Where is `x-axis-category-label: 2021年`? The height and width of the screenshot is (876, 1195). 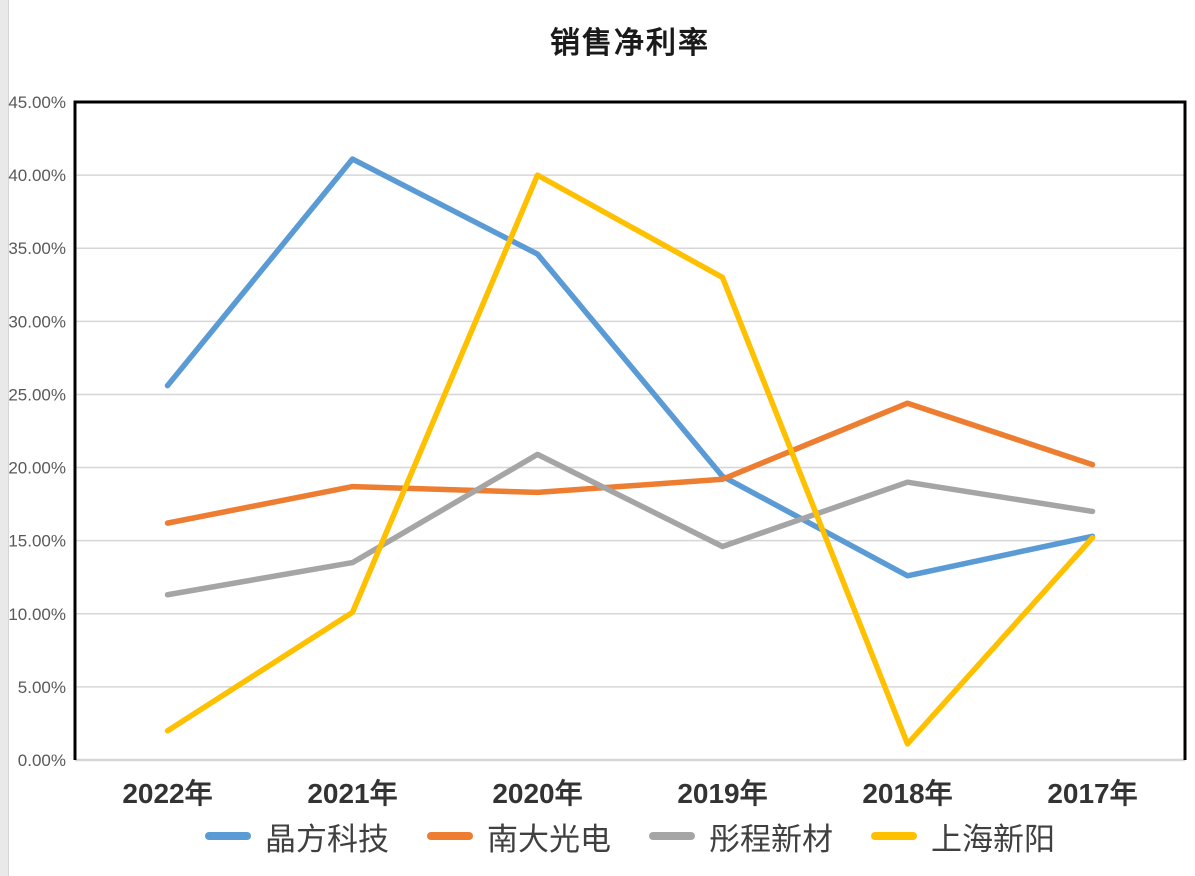
x-axis-category-label: 2021年 is located at coordinates (352, 793).